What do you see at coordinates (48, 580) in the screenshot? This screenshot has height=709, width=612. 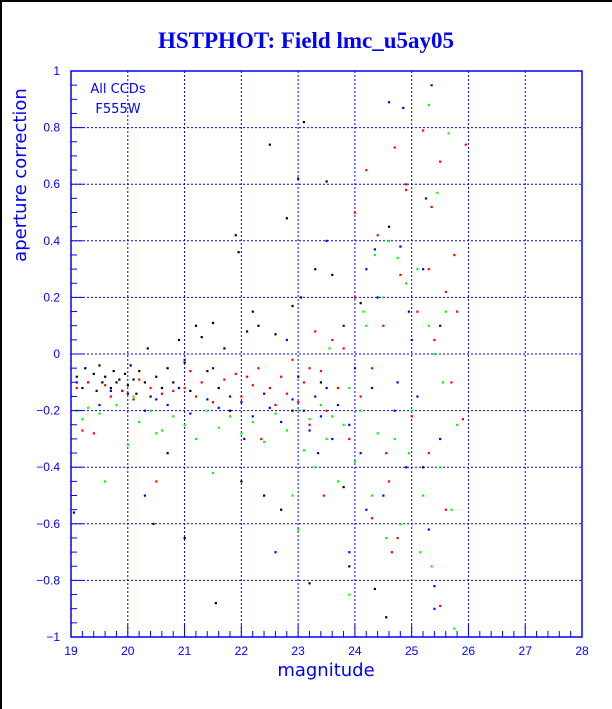 I see `y-tick-label: −0.8` at bounding box center [48, 580].